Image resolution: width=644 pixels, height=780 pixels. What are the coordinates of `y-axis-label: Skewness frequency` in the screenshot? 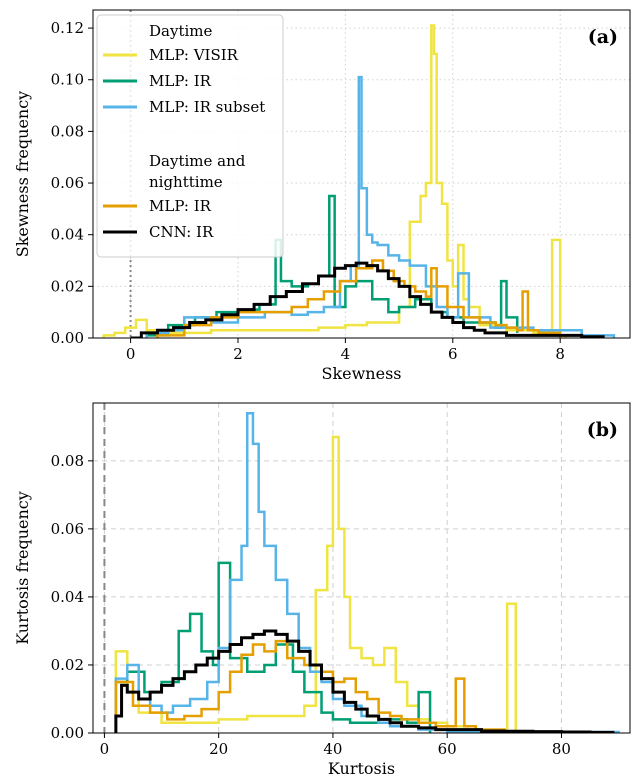 It's located at (22, 174).